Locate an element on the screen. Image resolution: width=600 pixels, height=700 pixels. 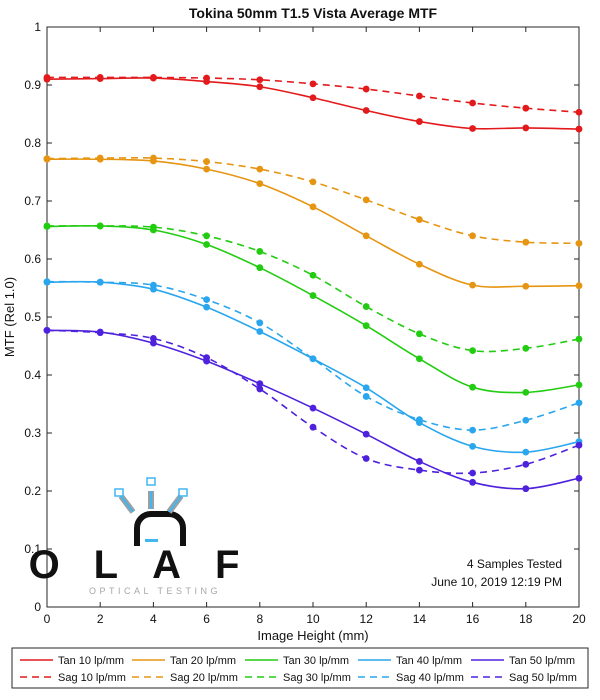
y-tick-label: 0.9 is located at coordinates (32, 85).